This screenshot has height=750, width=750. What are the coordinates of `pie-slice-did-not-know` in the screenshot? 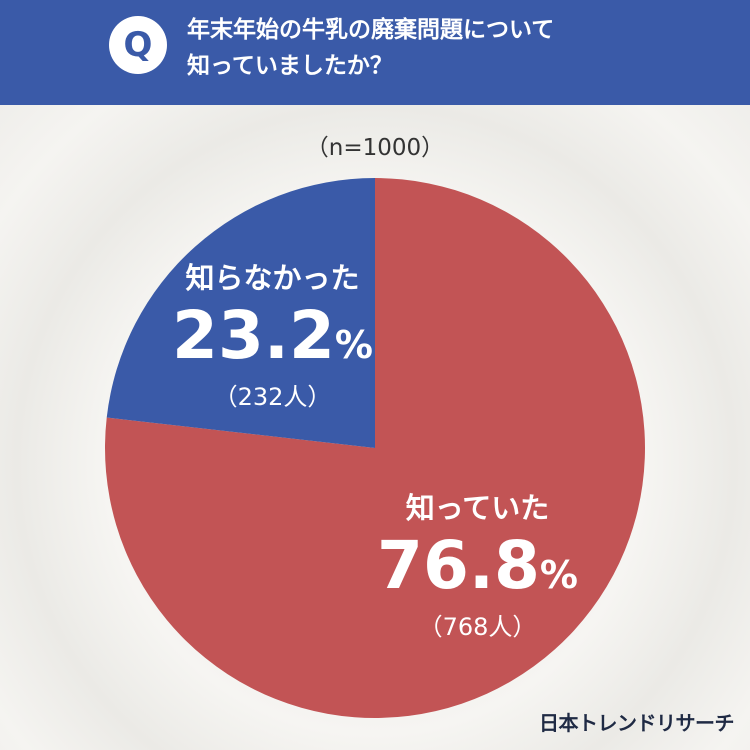 It's located at (240, 313).